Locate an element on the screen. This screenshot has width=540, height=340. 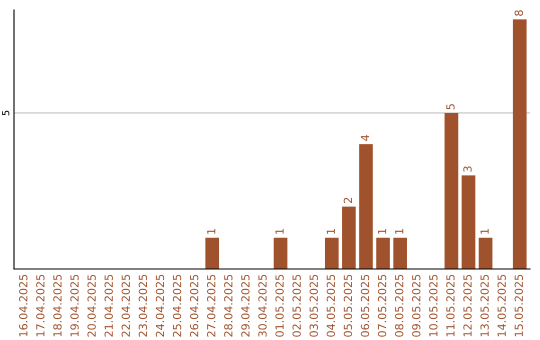
x-tick-label: 21.04.2025 is located at coordinates (108, 305).